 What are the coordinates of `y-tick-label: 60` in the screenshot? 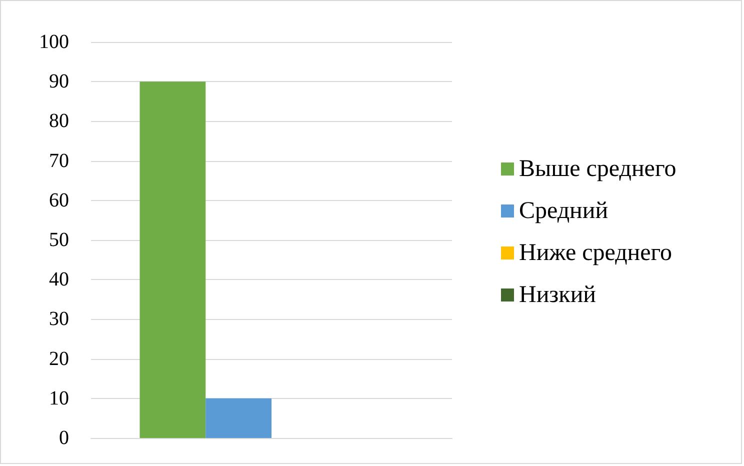 It's located at (59, 200).